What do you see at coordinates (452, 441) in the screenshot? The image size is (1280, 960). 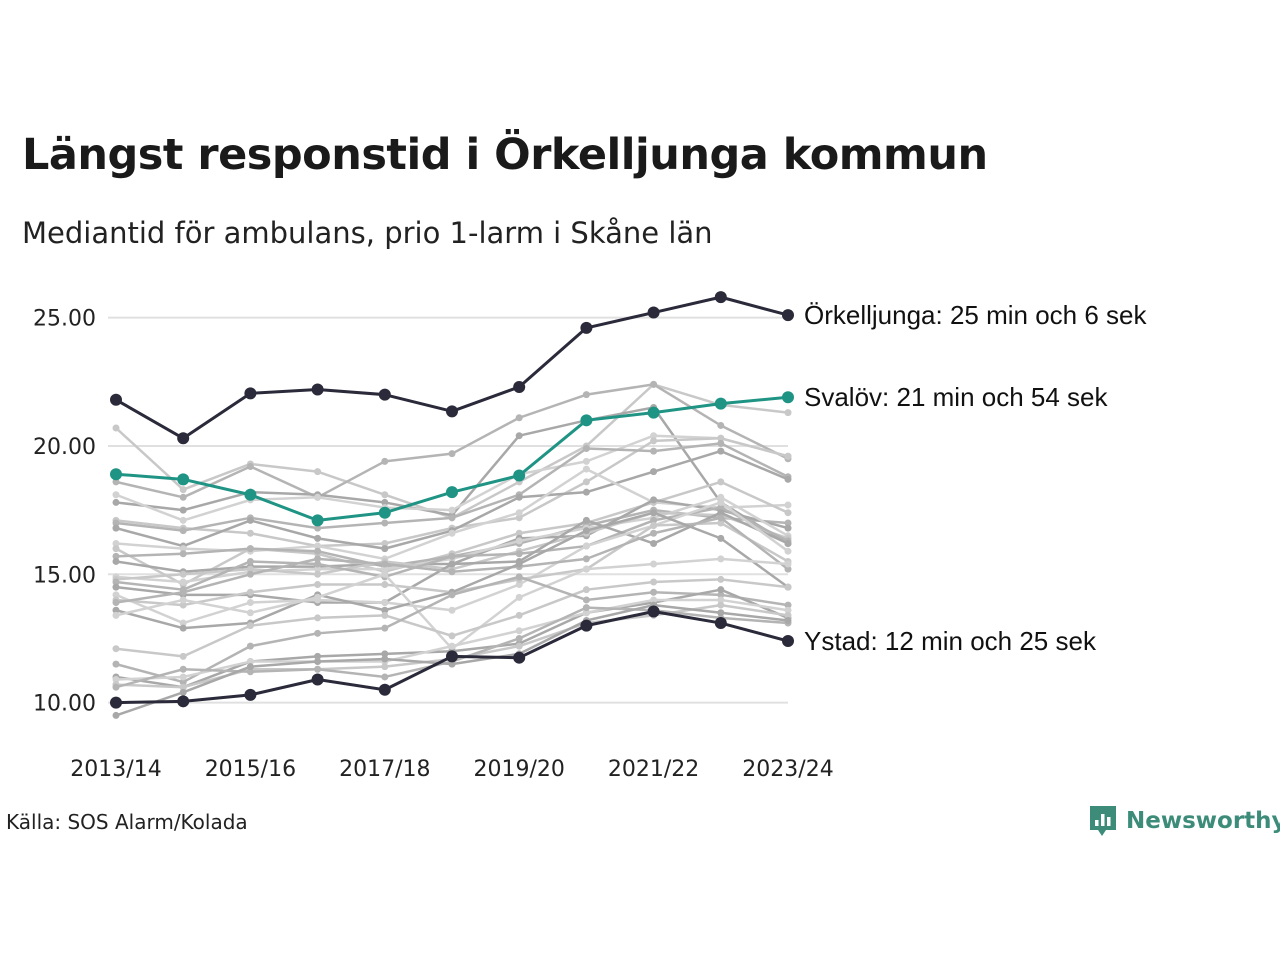 I see `background-series-line` at bounding box center [452, 441].